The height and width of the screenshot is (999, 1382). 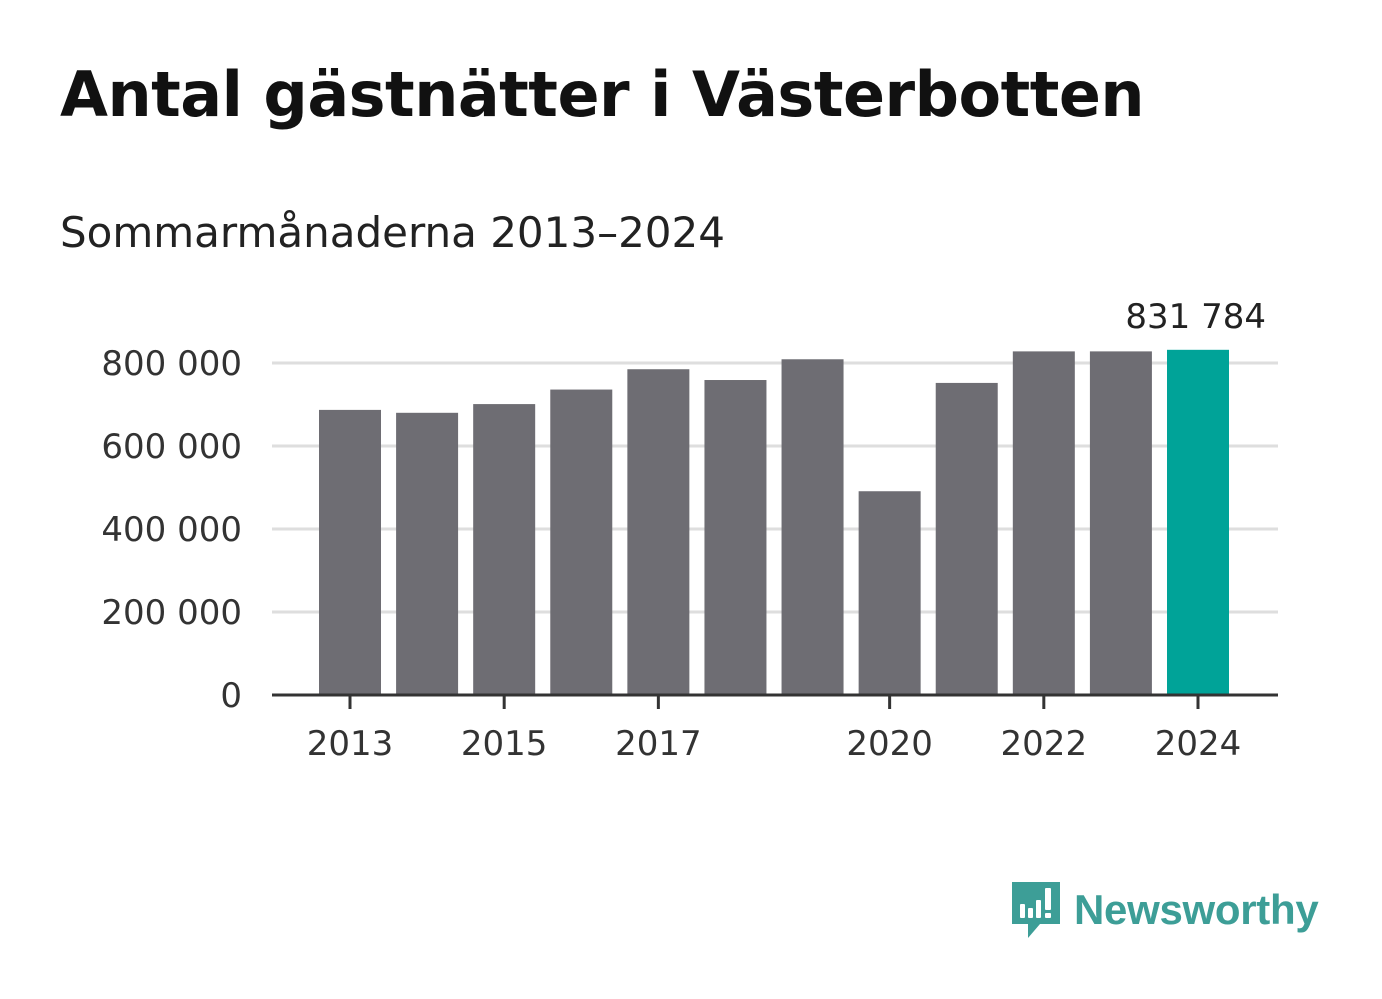 I want to click on chart-title: Antal gästnätter i Västerbotten, so click(x=602, y=94).